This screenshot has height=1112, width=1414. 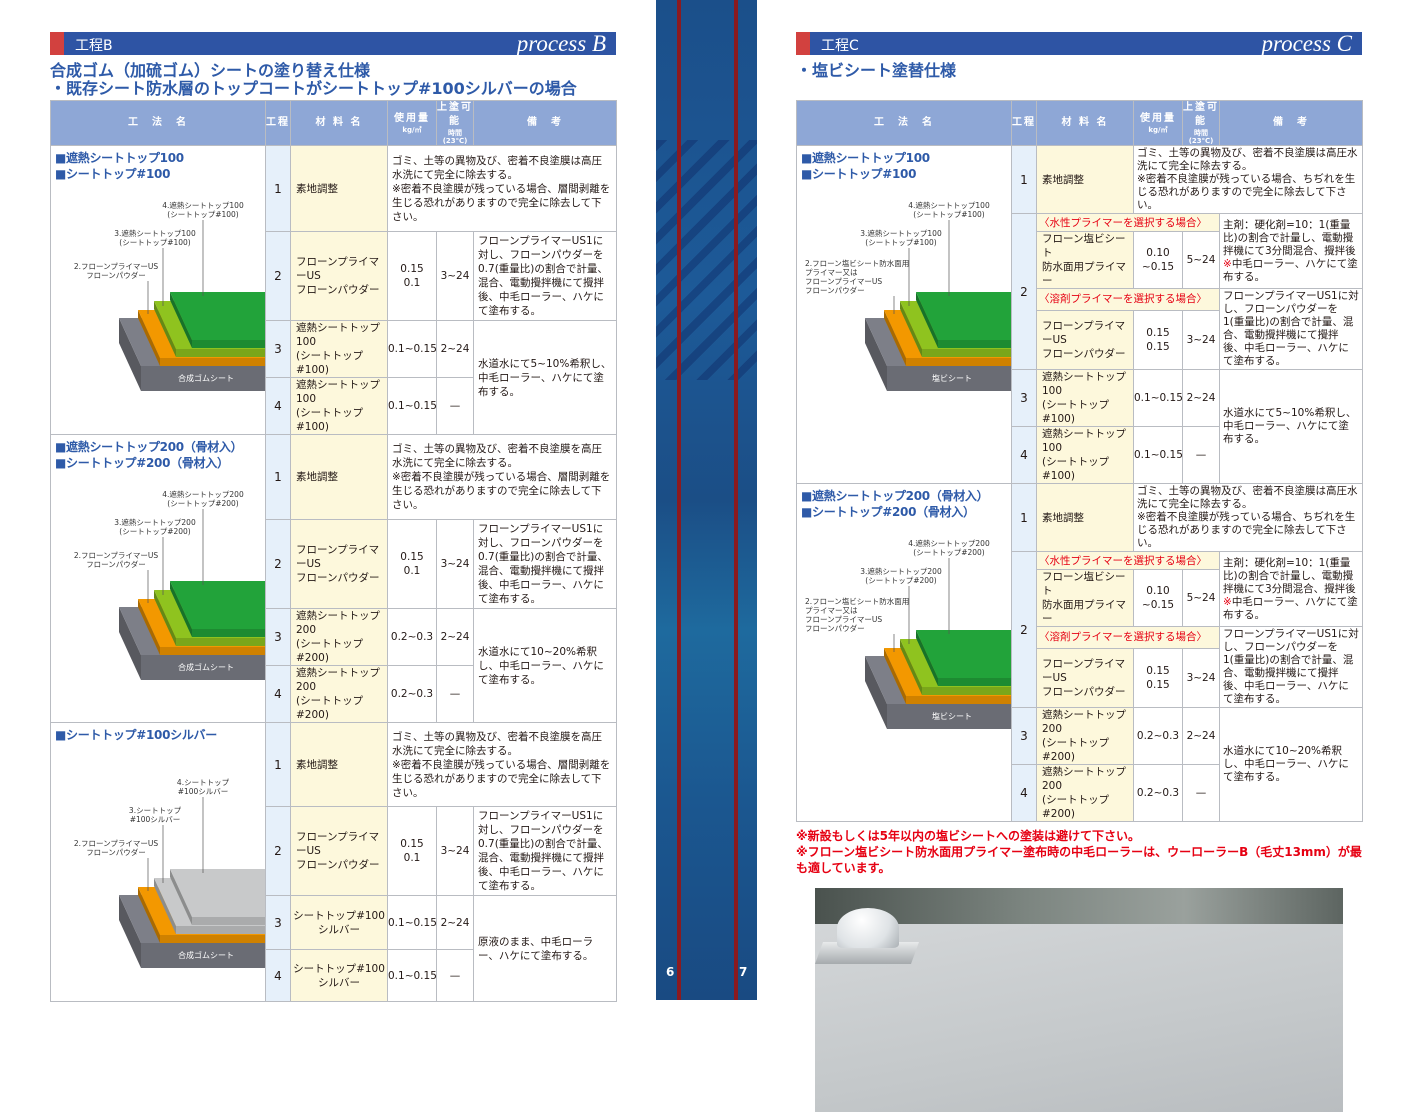 I want to click on table-row: フローン塩ビシート 防水面用プライマー 0.10 ~0.15 5~24, so click(x=1080, y=598).